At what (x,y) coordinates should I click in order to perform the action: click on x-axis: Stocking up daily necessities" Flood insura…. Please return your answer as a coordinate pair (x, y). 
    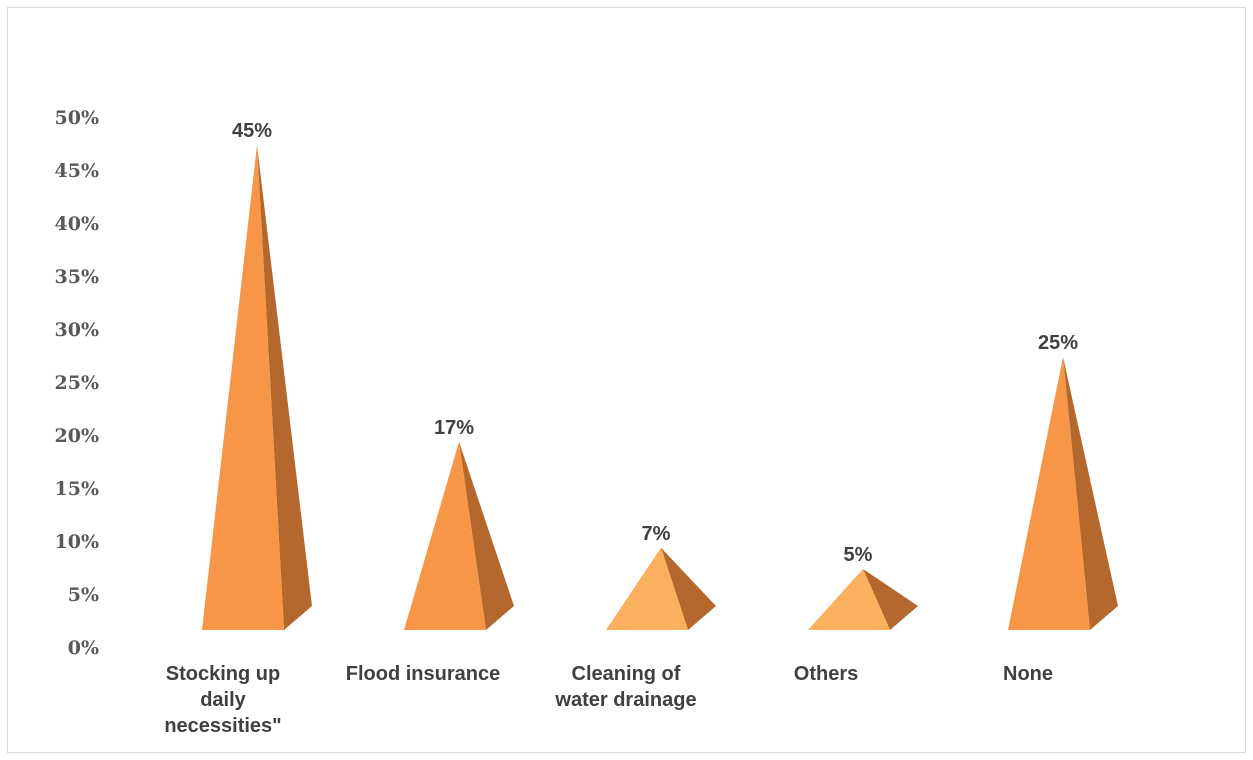
    Looking at the image, I should click on (608, 700).